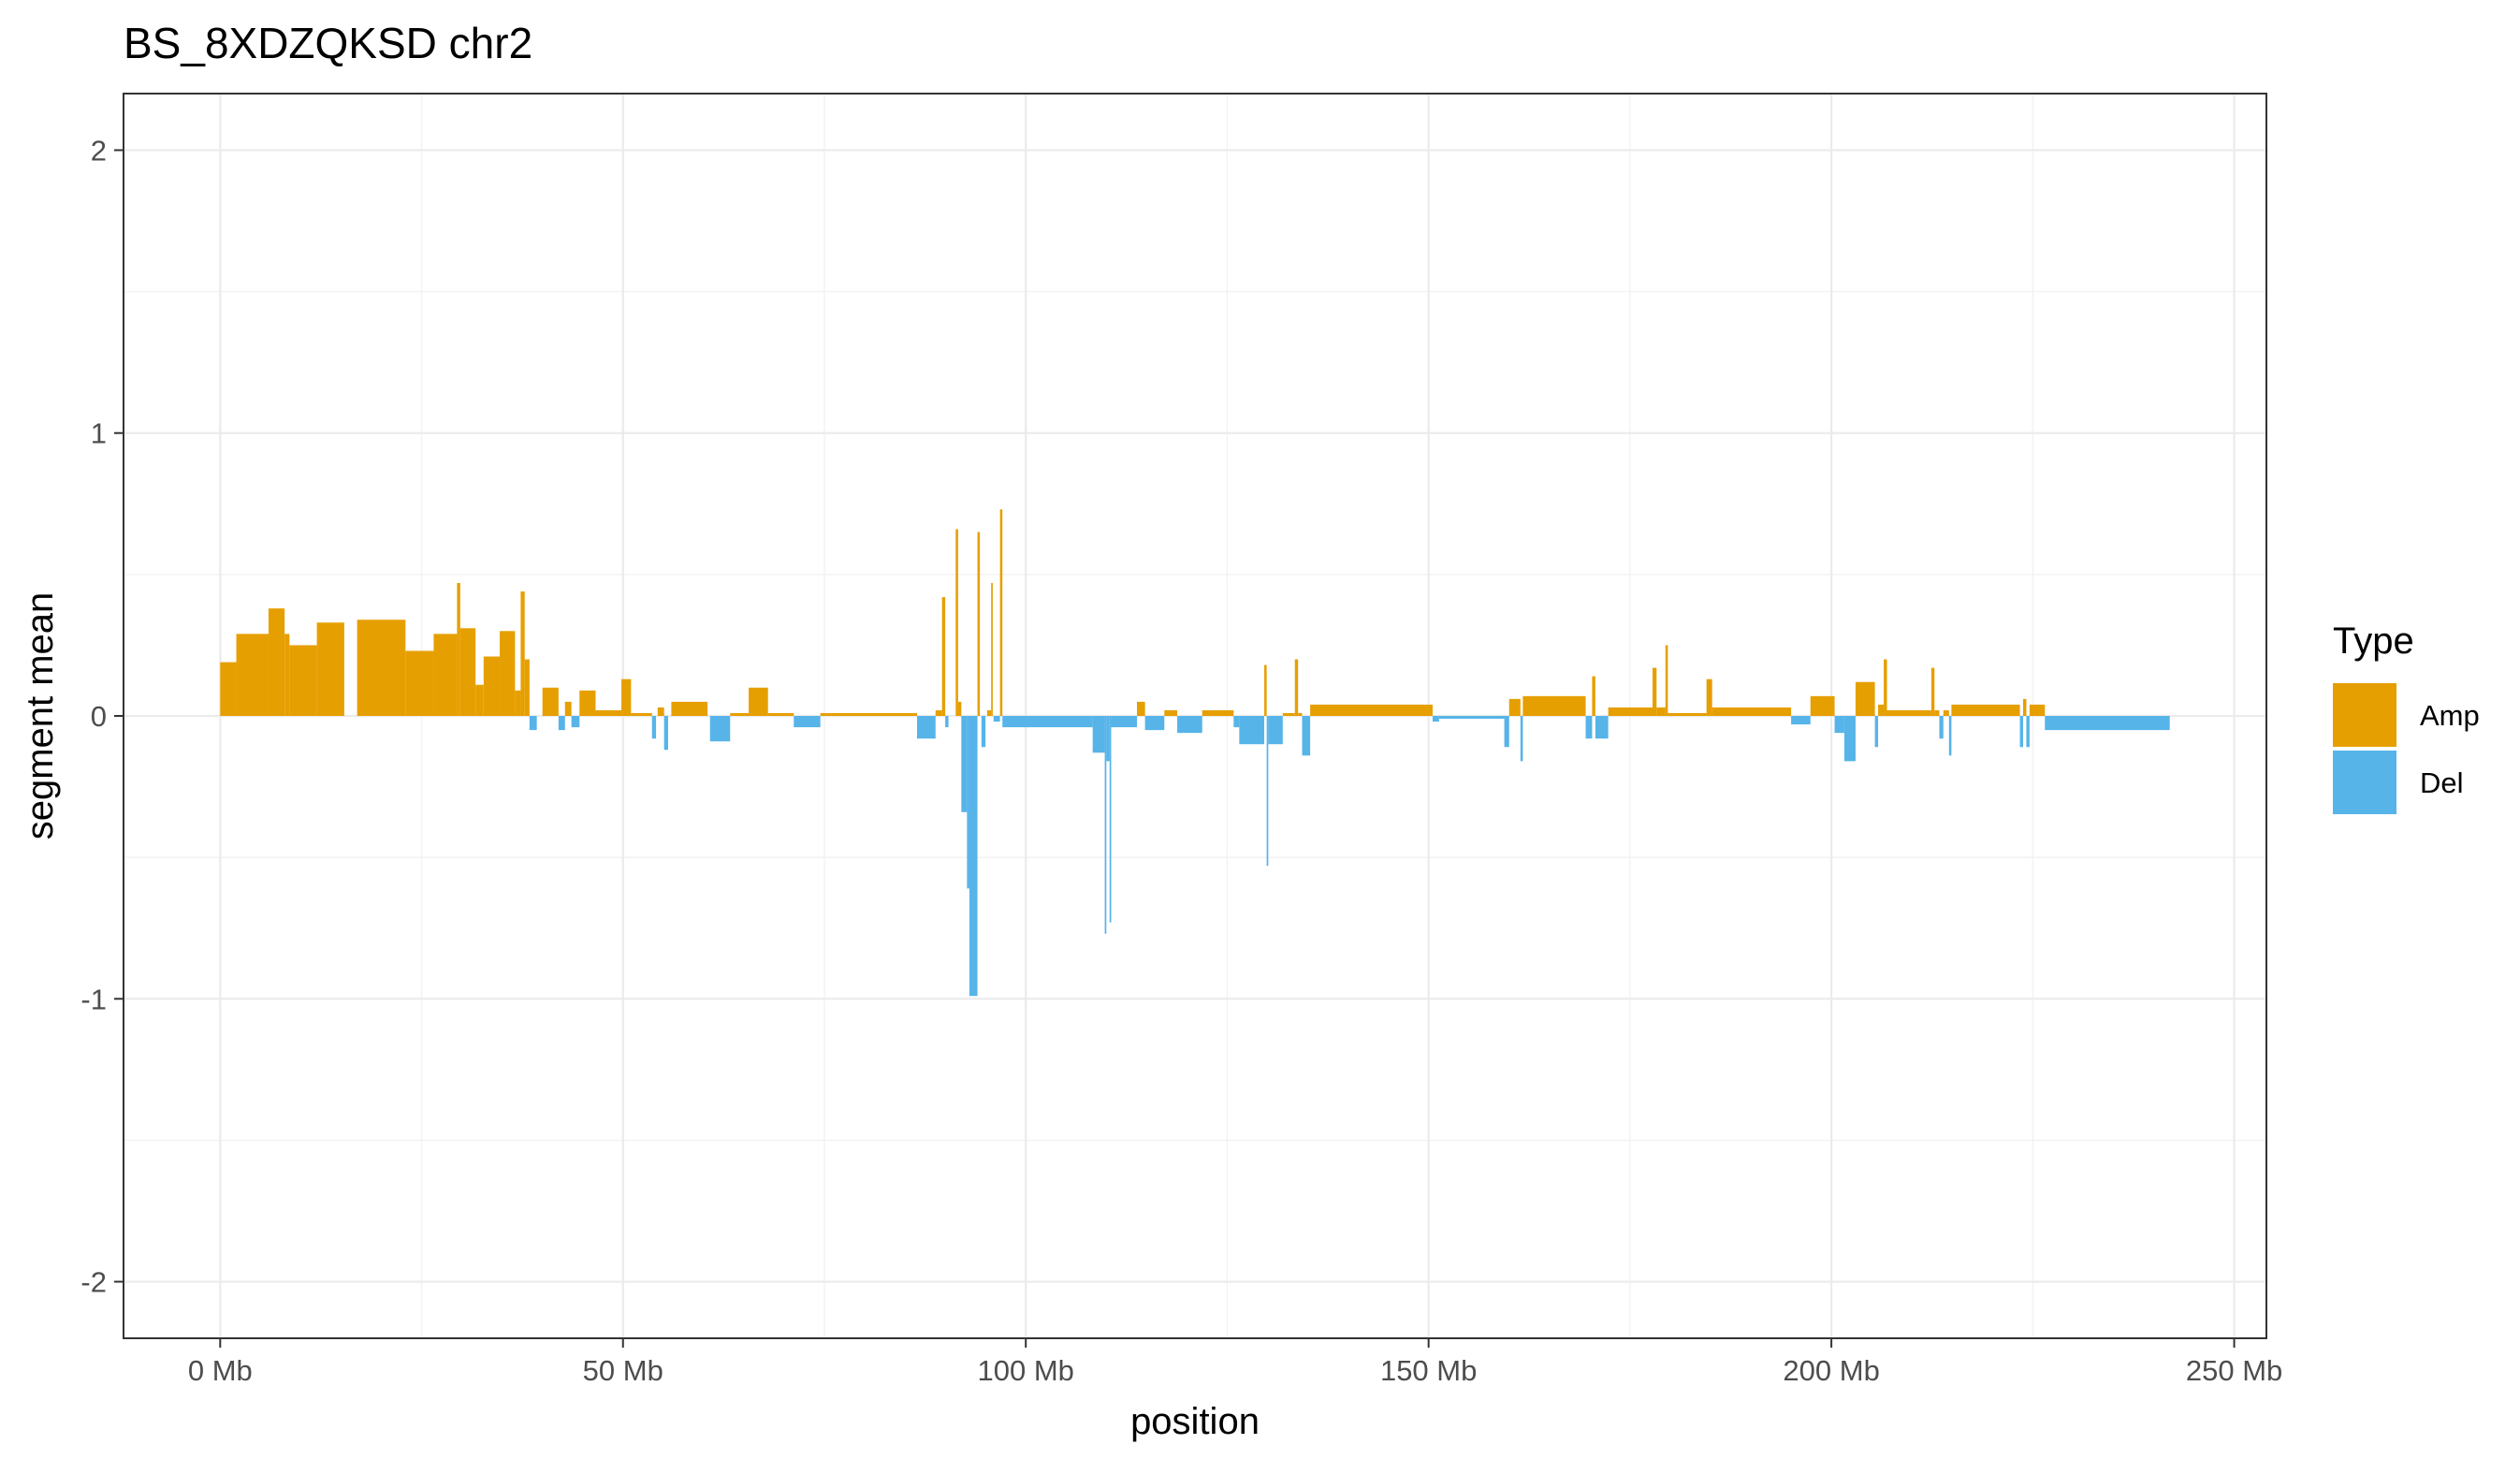  What do you see at coordinates (99, 151) in the screenshot?
I see `y-tick-label: 2` at bounding box center [99, 151].